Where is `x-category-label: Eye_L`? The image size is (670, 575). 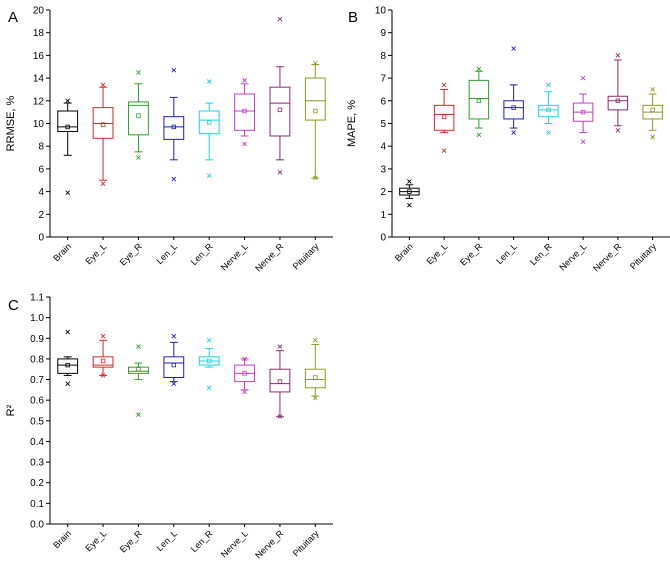 x-category-label: Eye_L is located at coordinates (95, 540).